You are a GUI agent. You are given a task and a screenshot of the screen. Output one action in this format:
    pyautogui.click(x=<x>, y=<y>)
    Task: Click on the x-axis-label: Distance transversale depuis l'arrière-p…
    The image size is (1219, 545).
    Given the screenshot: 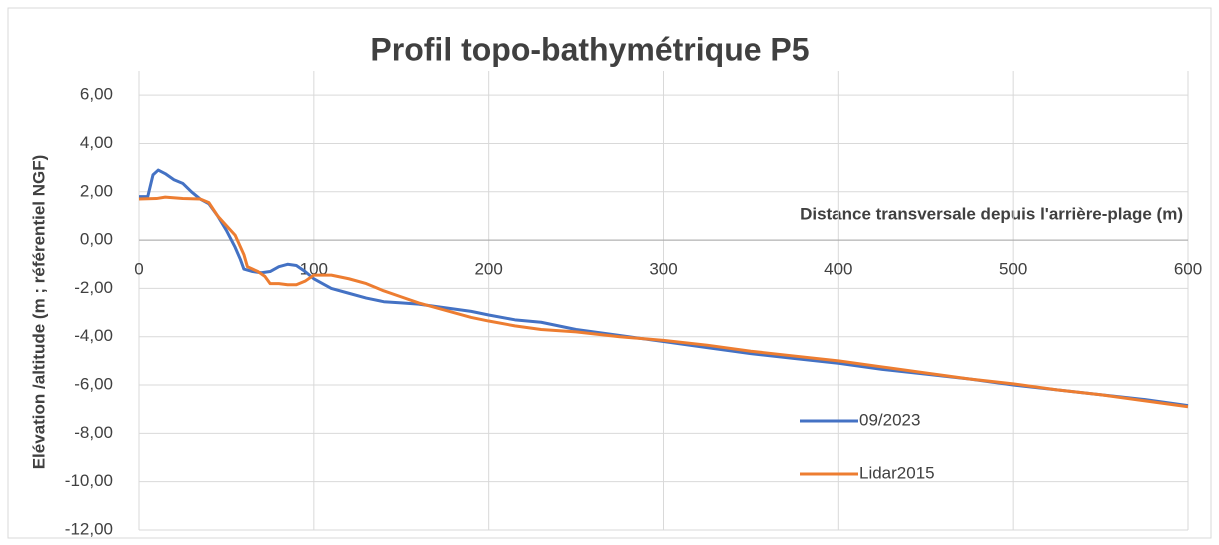 What is the action you would take?
    pyautogui.click(x=991, y=213)
    